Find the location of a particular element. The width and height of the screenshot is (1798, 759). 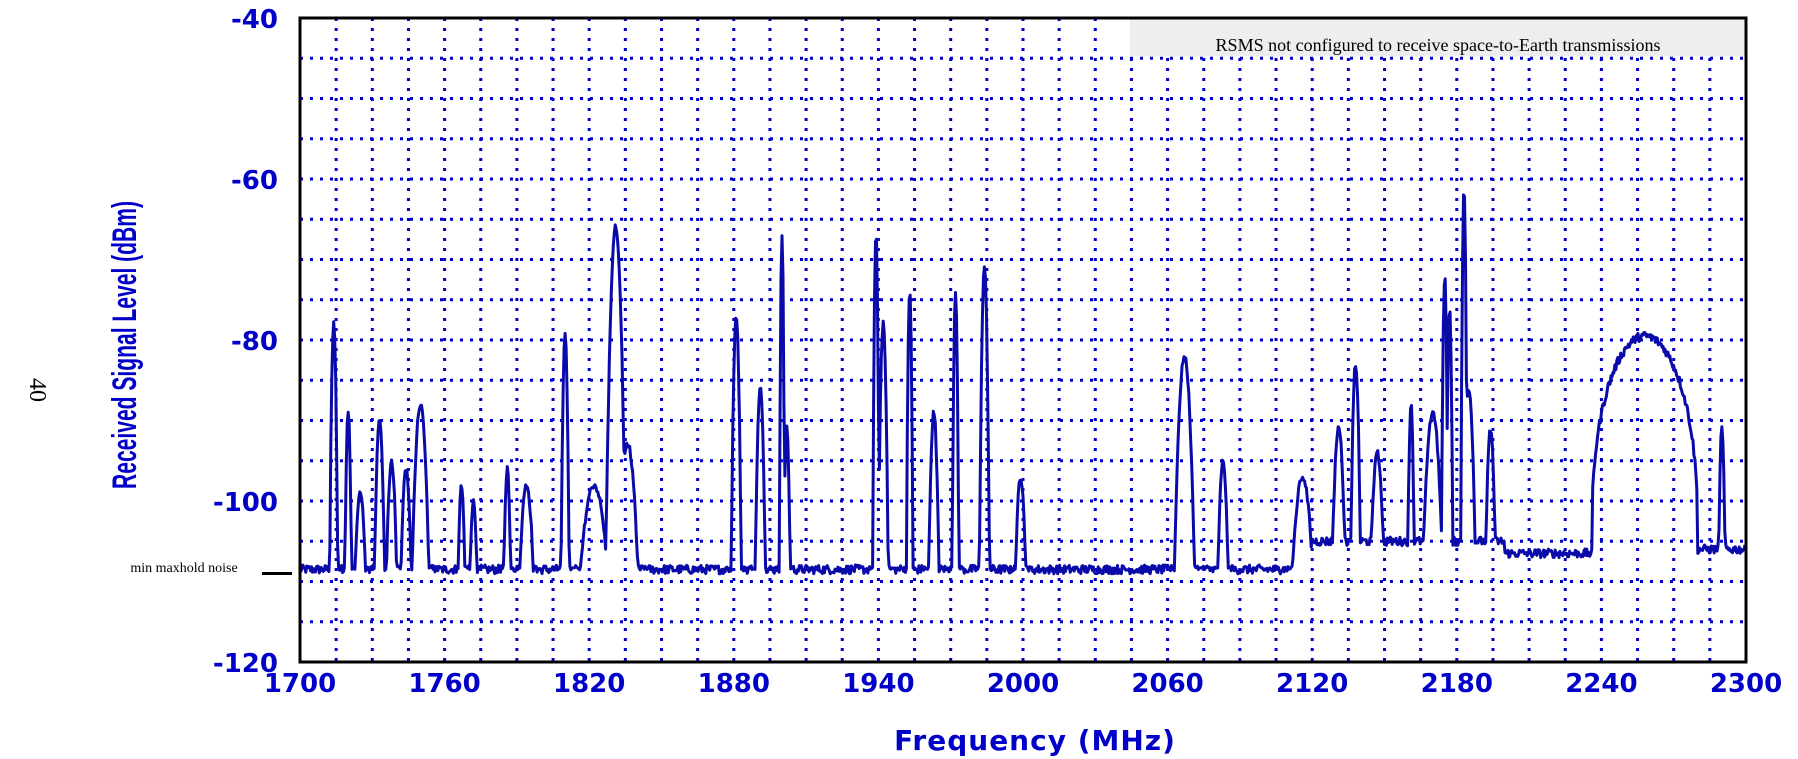

x-tick-label: 1940 is located at coordinates (878, 684).